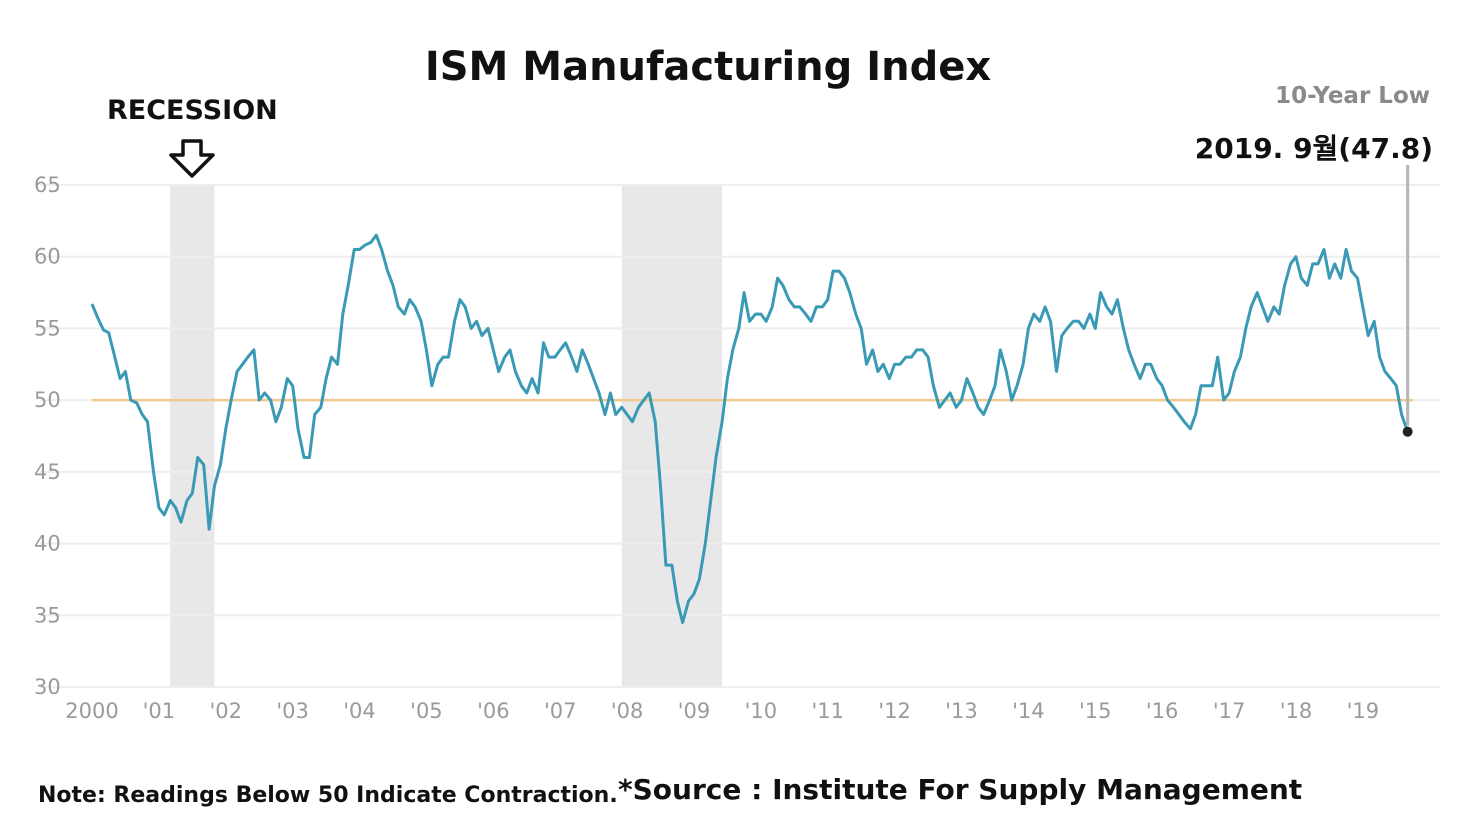  I want to click on x-tick-label-2002: '02, so click(226, 711).